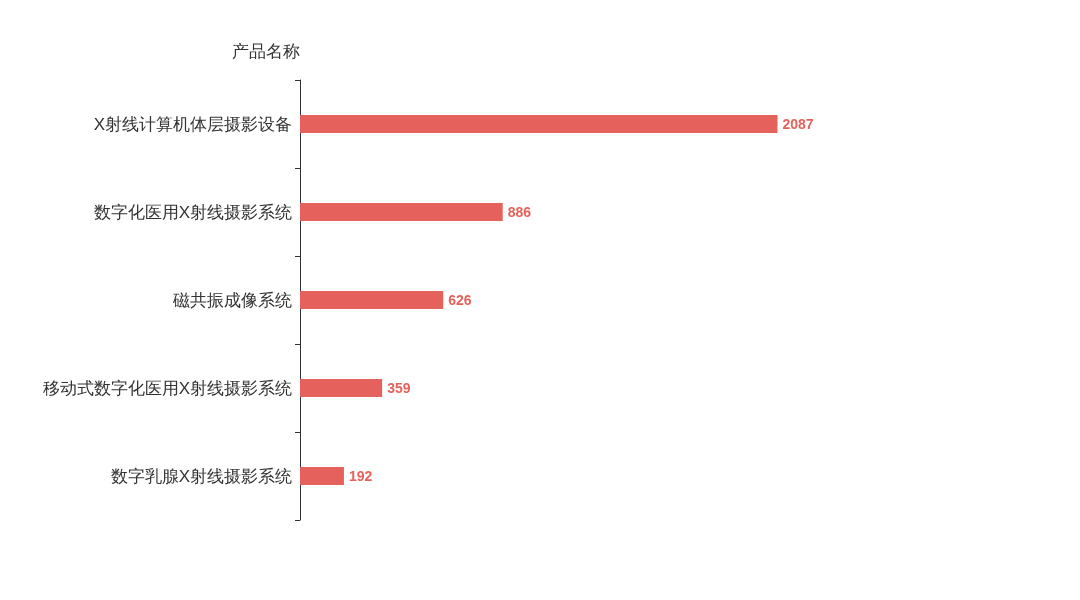 This screenshot has width=1080, height=600. Describe the element at coordinates (192, 124) in the screenshot. I see `y-tick-label: X射线计算机体层摄影设备` at that location.